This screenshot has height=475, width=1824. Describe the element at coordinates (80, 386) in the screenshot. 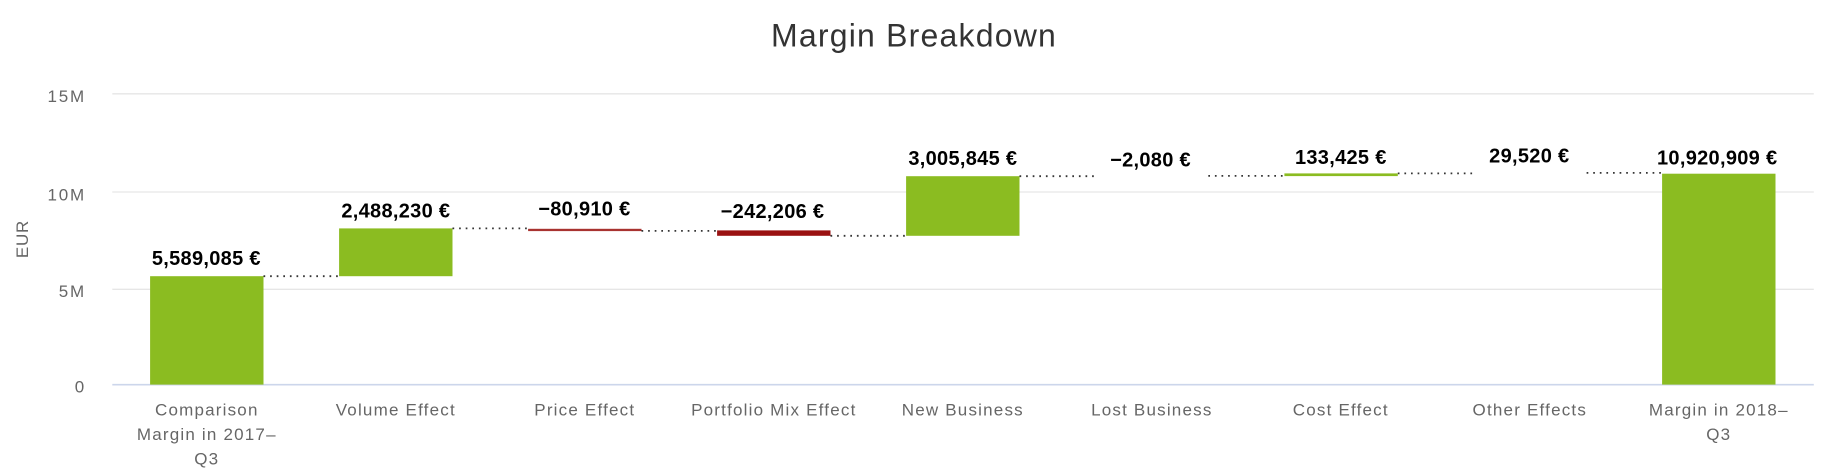

I see `svg-text: 0` at that location.